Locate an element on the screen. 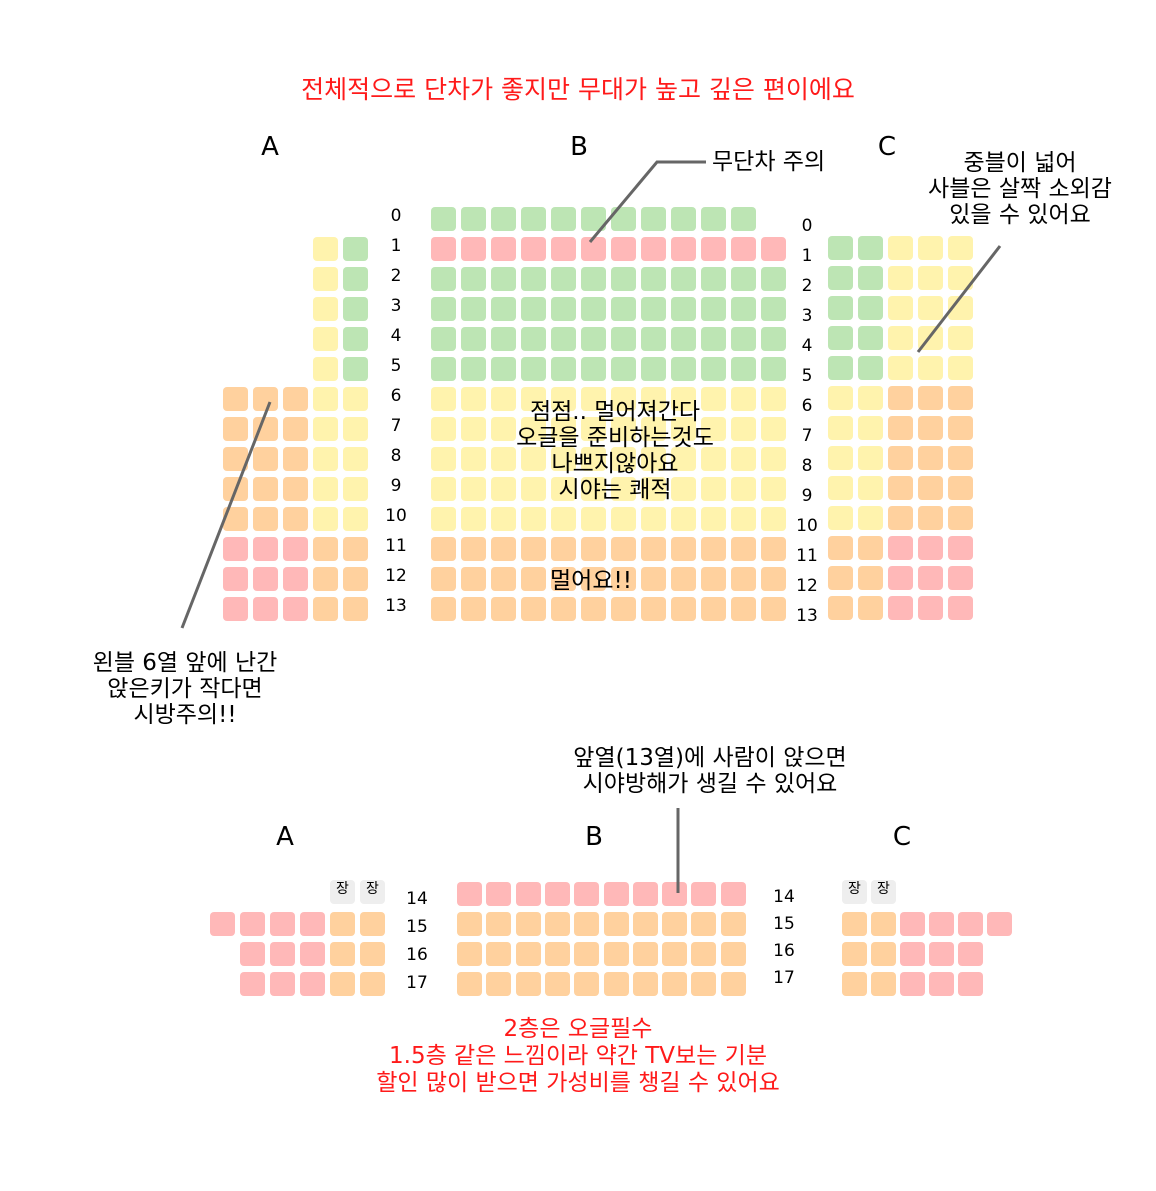 This screenshot has width=1156, height=1191. note-left-block-line-3: 시방주의!! is located at coordinates (185, 715).